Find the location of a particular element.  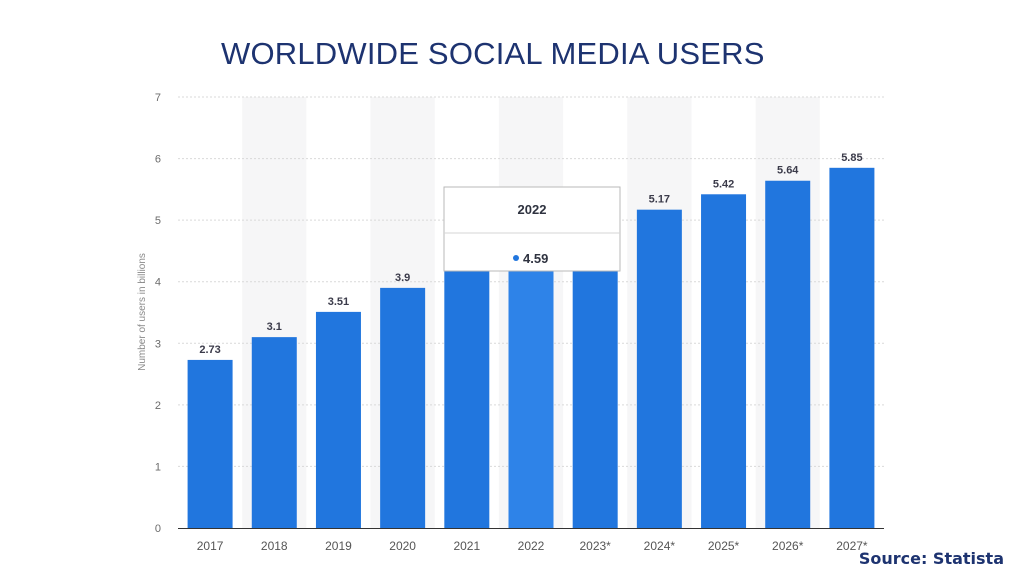

x-tick-label: 2025* is located at coordinates (724, 546).